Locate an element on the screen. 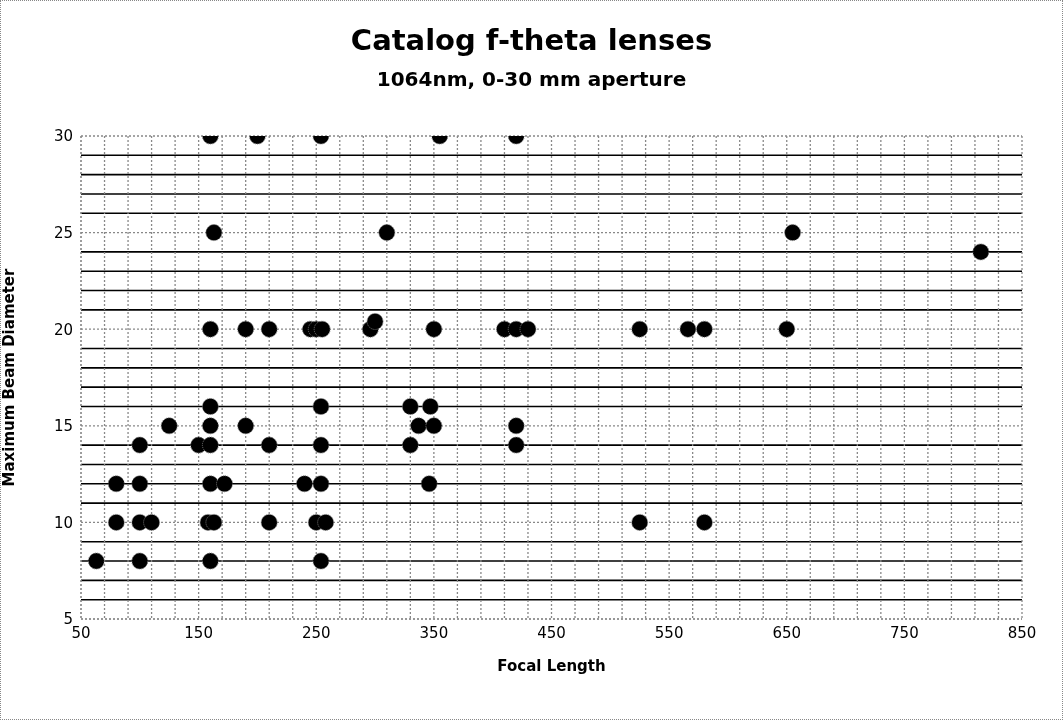  y-tick-label: 15 is located at coordinates (63, 426).